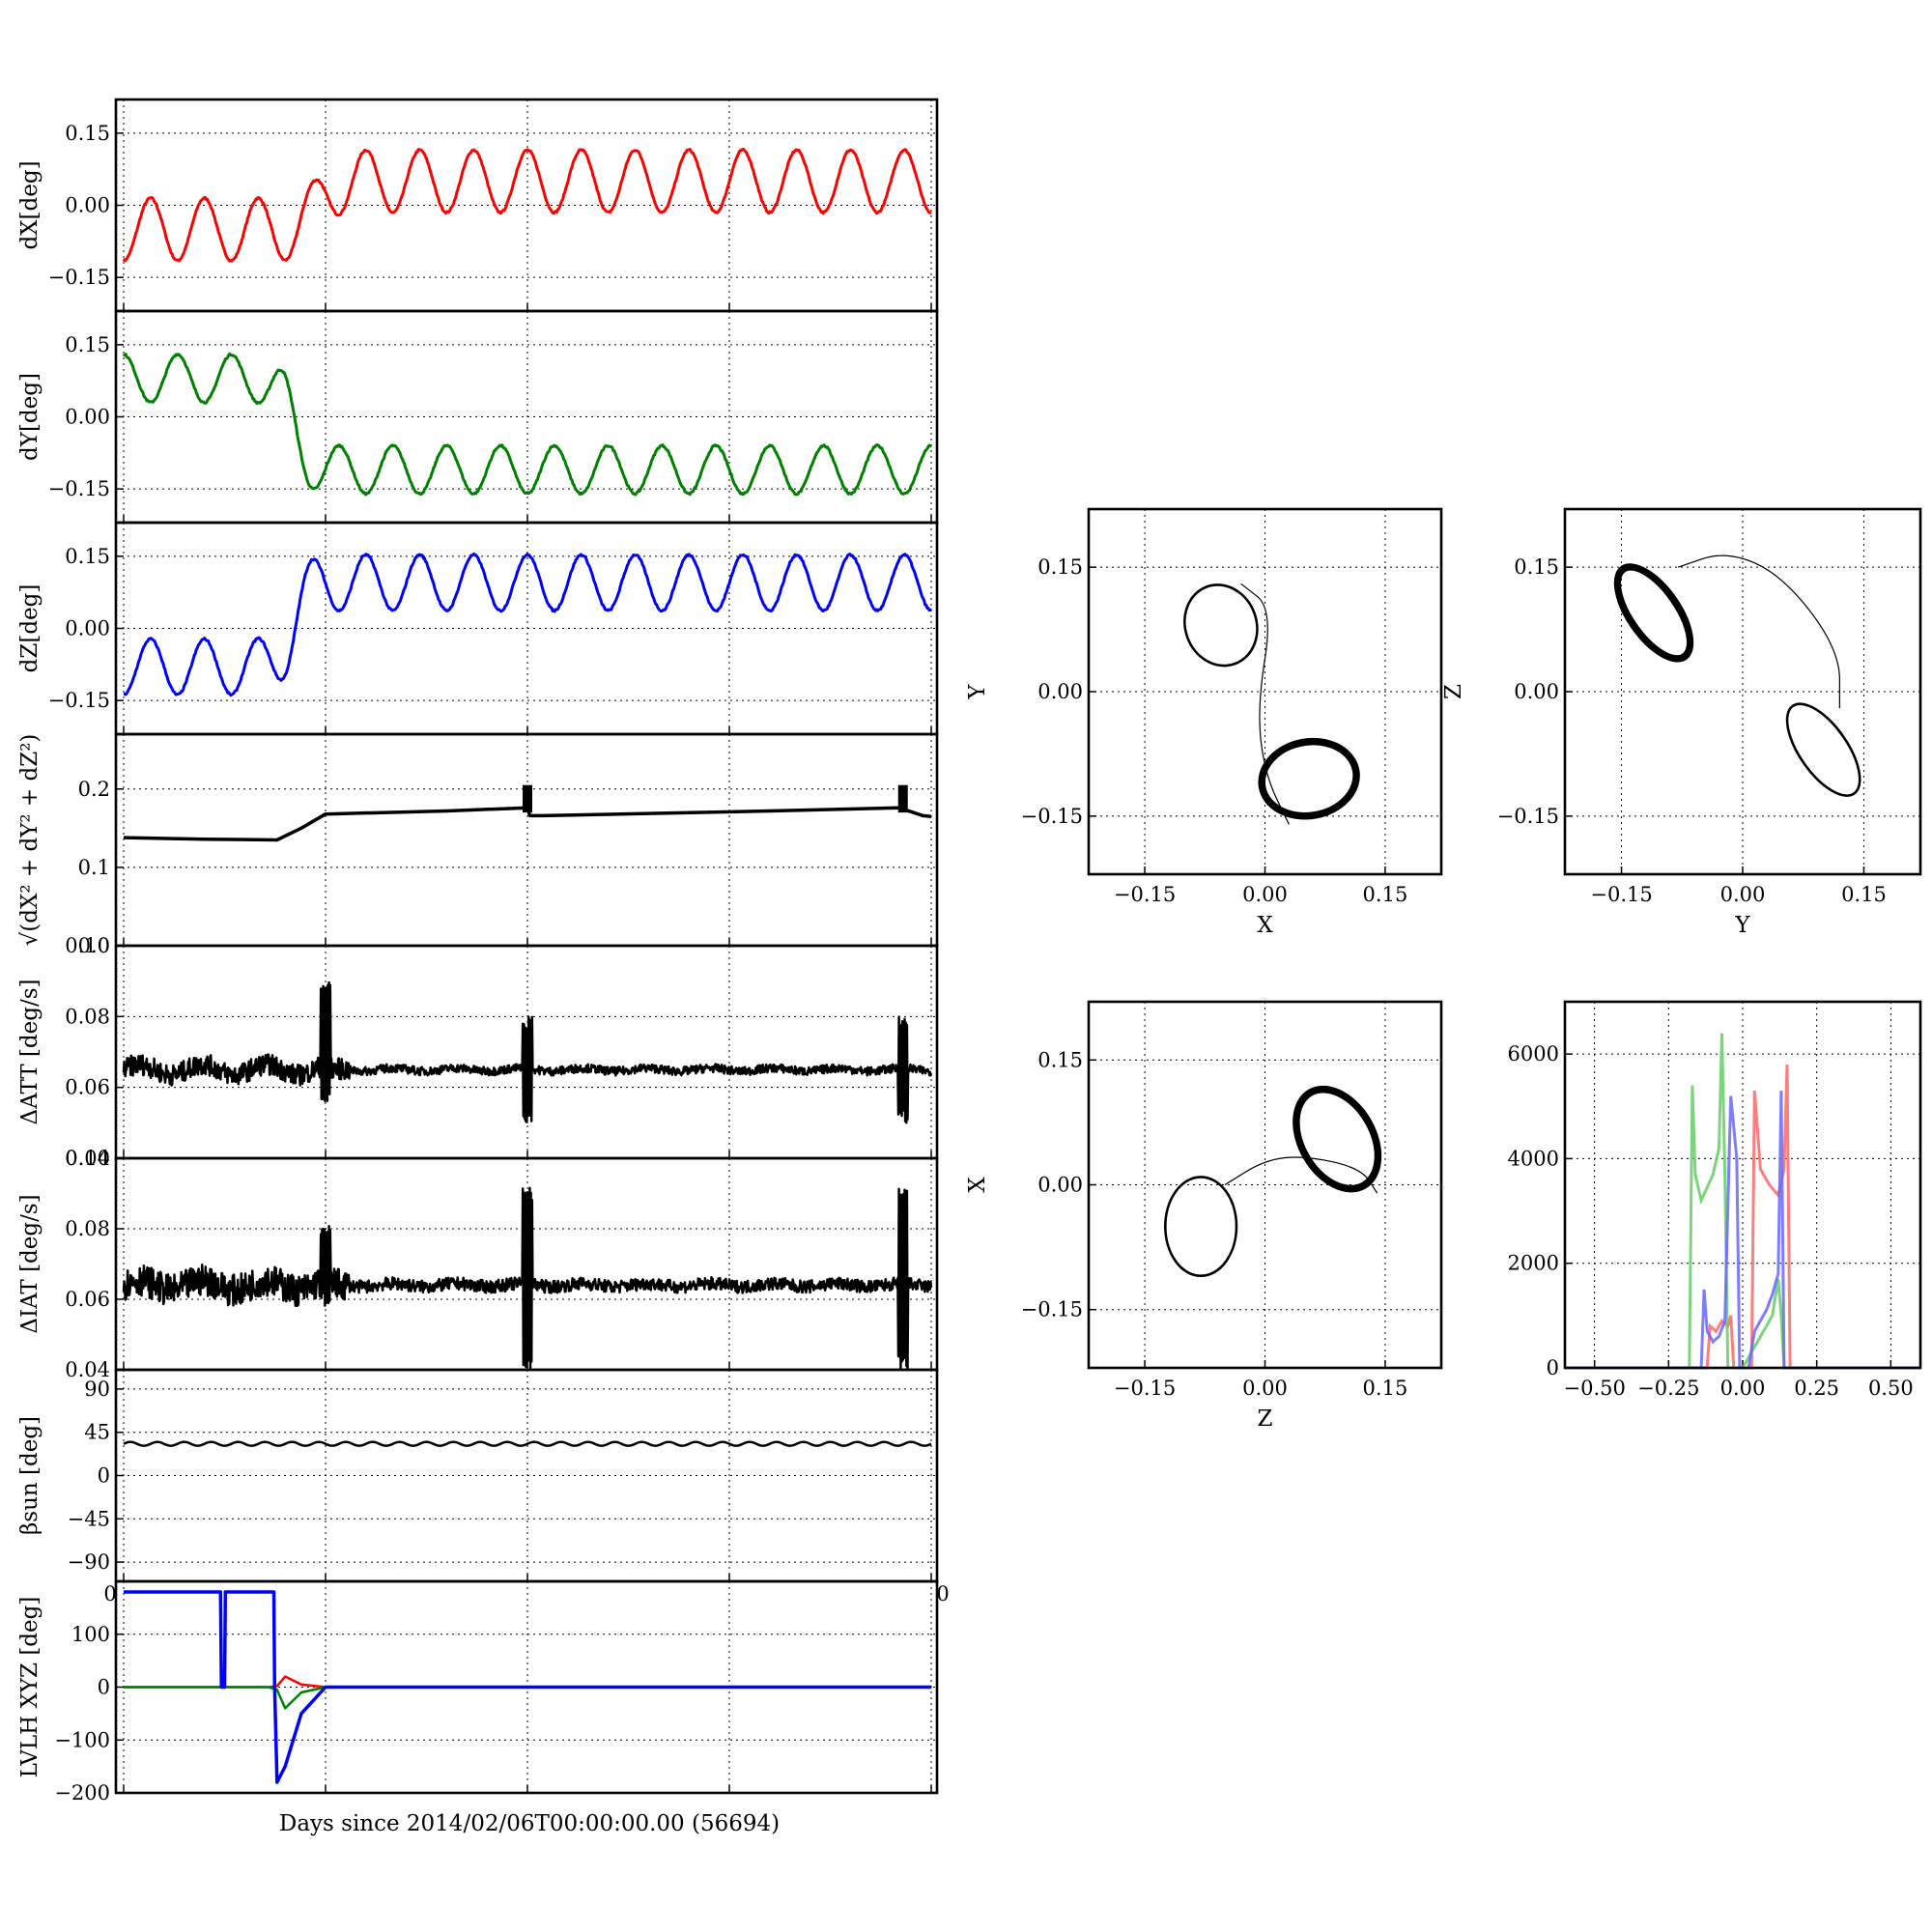 The image size is (1932, 1932). What do you see at coordinates (1594, 1388) in the screenshot?
I see `hist-xtick-label: −0.50` at bounding box center [1594, 1388].